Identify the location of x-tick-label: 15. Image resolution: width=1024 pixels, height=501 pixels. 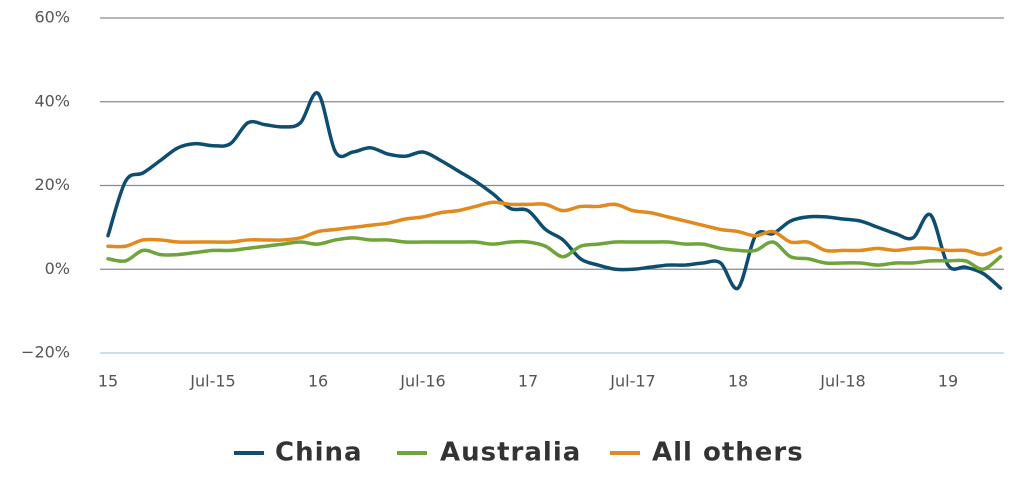
(108, 381).